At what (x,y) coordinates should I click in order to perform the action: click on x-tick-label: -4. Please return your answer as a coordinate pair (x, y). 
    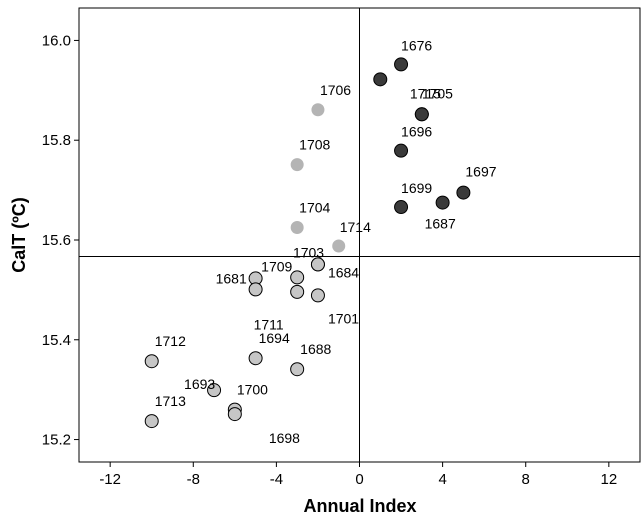
    Looking at the image, I should click on (276, 479).